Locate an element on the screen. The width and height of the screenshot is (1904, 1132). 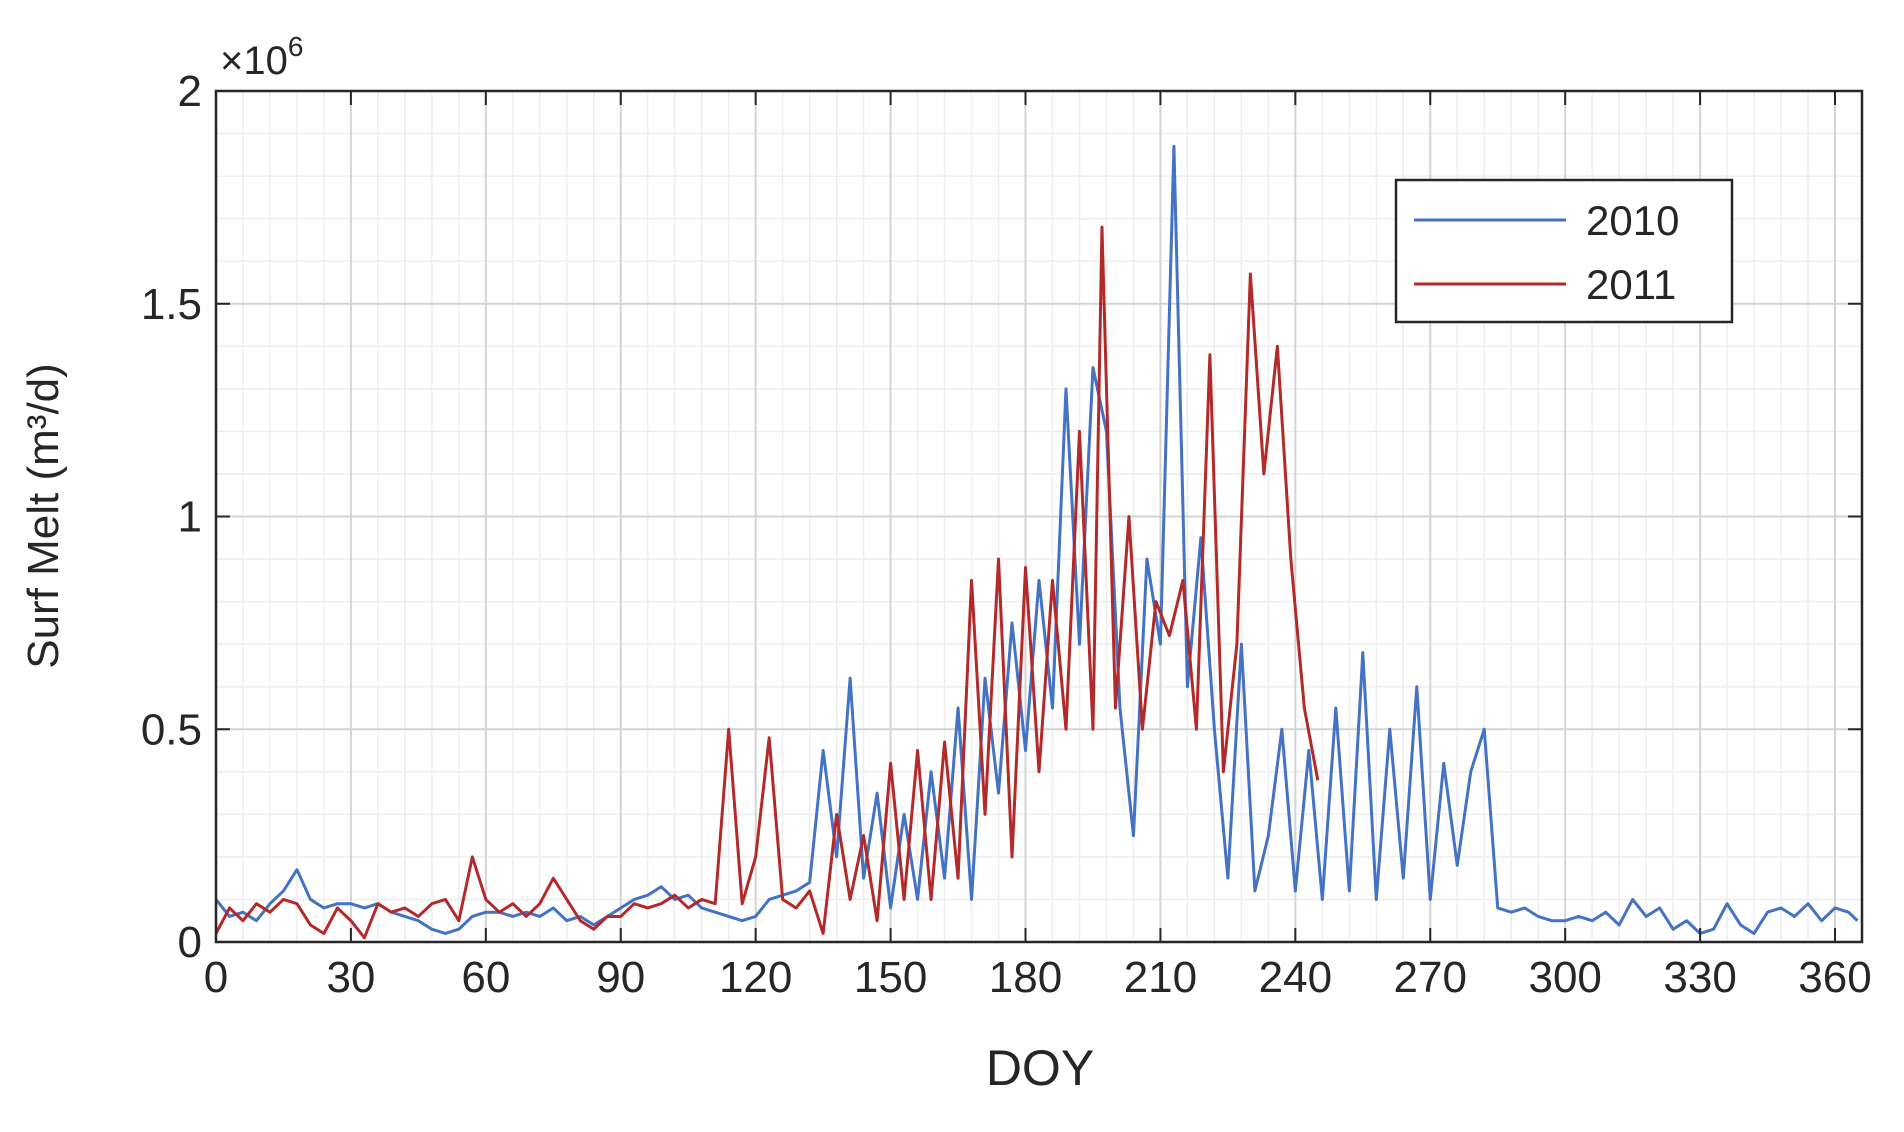
legend: 2010 2011 is located at coordinates (1564, 251).